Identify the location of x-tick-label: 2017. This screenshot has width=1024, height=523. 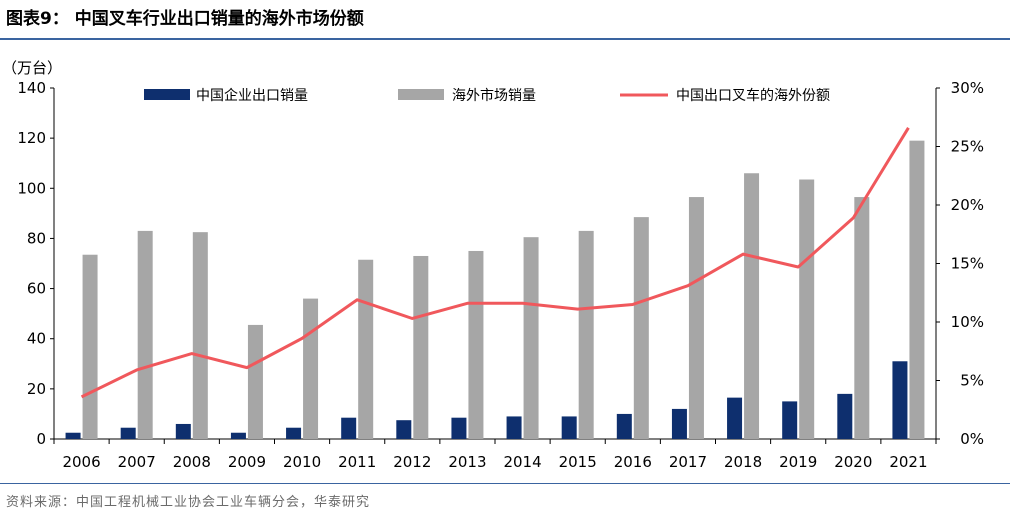
(688, 462).